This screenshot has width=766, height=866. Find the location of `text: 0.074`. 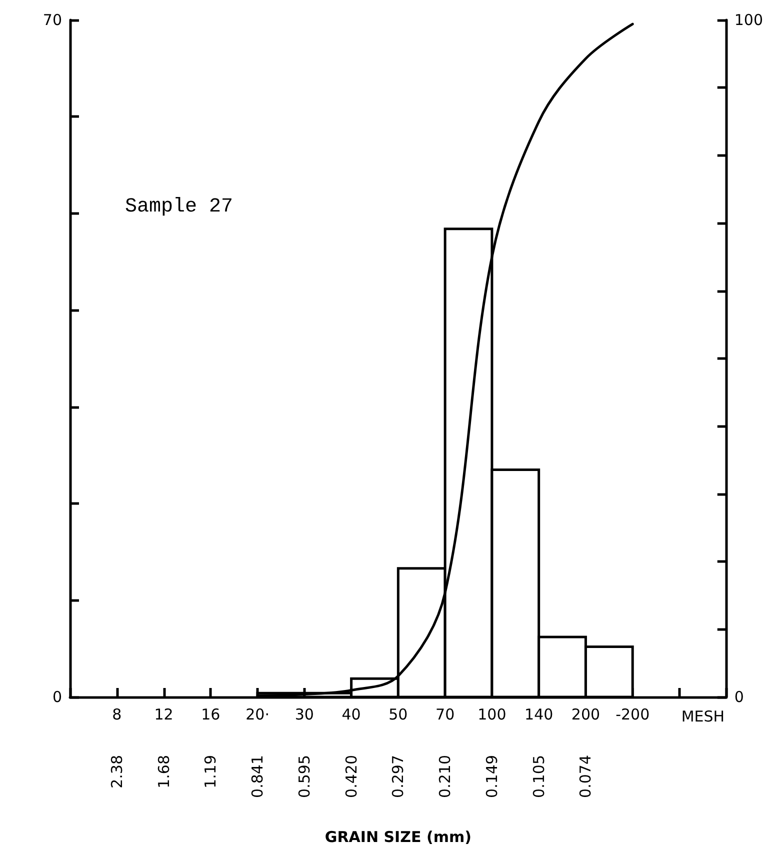

text: 0.074 is located at coordinates (585, 776).